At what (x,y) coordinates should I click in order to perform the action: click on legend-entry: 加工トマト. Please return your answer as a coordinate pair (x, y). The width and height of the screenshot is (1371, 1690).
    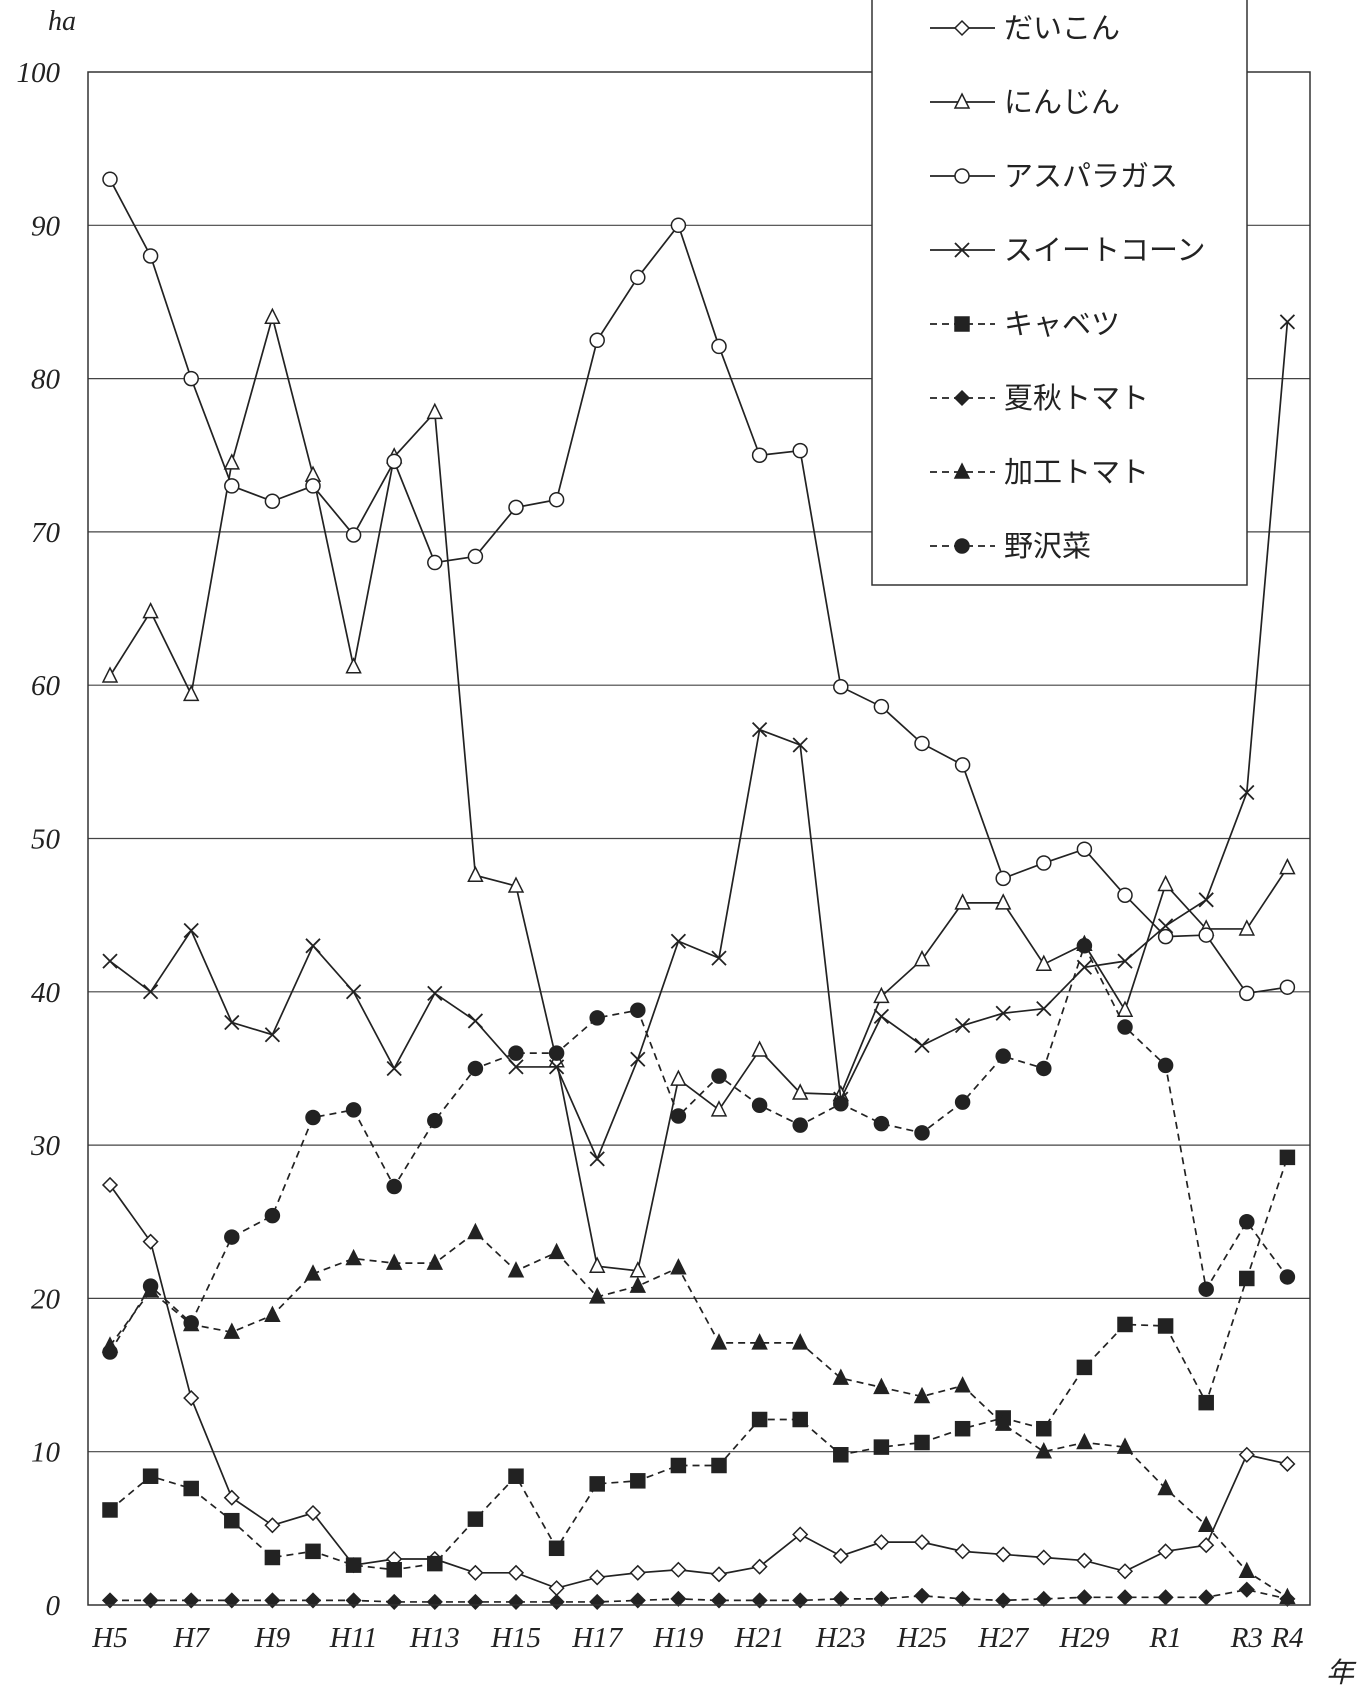
    Looking at the image, I should click on (1039, 472).